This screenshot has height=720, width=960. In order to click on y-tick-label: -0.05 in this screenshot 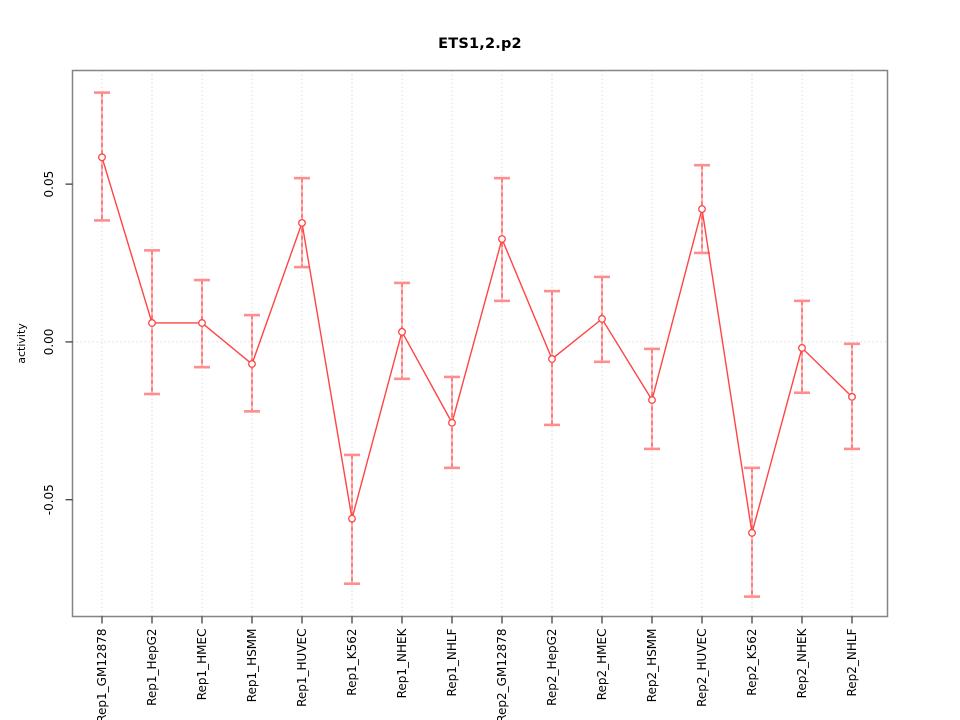, I will do `click(49, 499)`.